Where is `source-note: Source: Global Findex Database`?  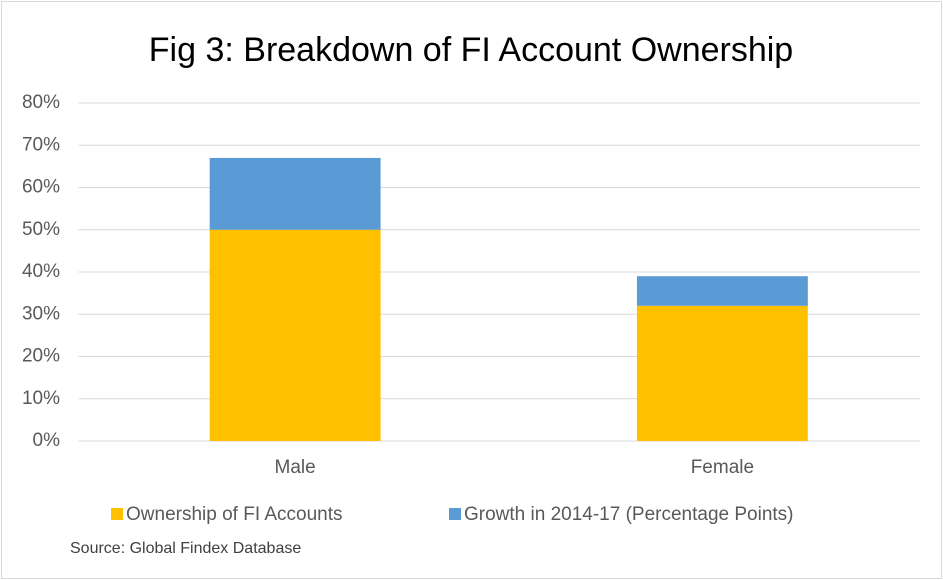
source-note: Source: Global Findex Database is located at coordinates (185, 548).